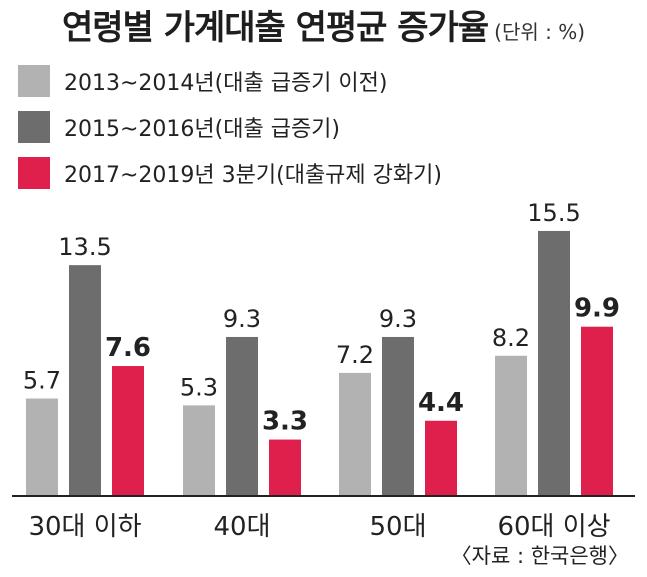 This screenshot has width=647, height=577. I want to click on legend-label-3: 2017~2019년 3분기(대출규제 강화기), so click(253, 175).